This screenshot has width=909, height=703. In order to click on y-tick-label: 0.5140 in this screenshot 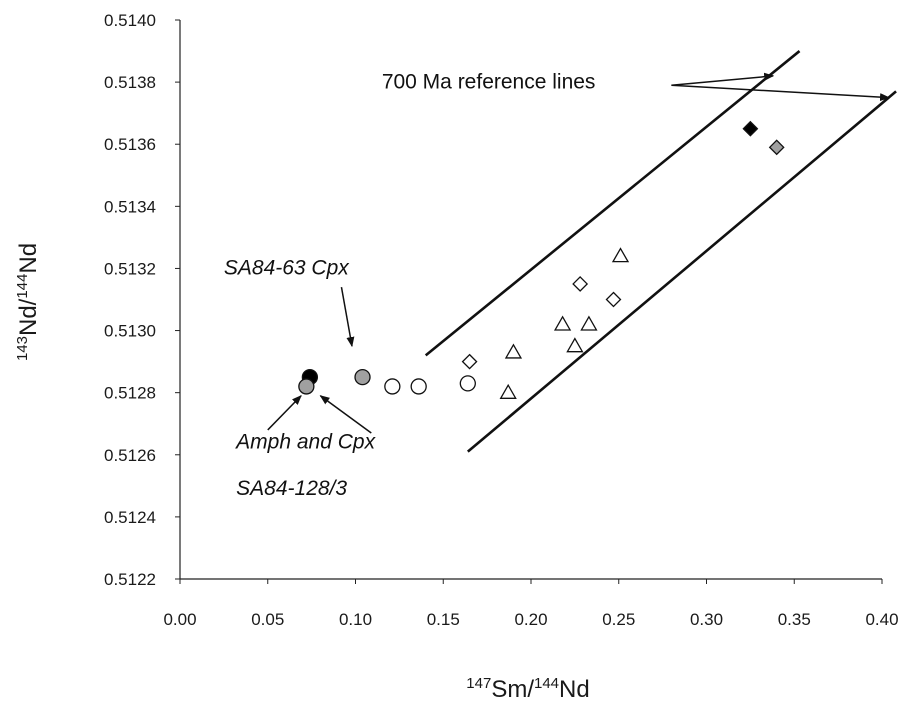, I will do `click(130, 20)`.